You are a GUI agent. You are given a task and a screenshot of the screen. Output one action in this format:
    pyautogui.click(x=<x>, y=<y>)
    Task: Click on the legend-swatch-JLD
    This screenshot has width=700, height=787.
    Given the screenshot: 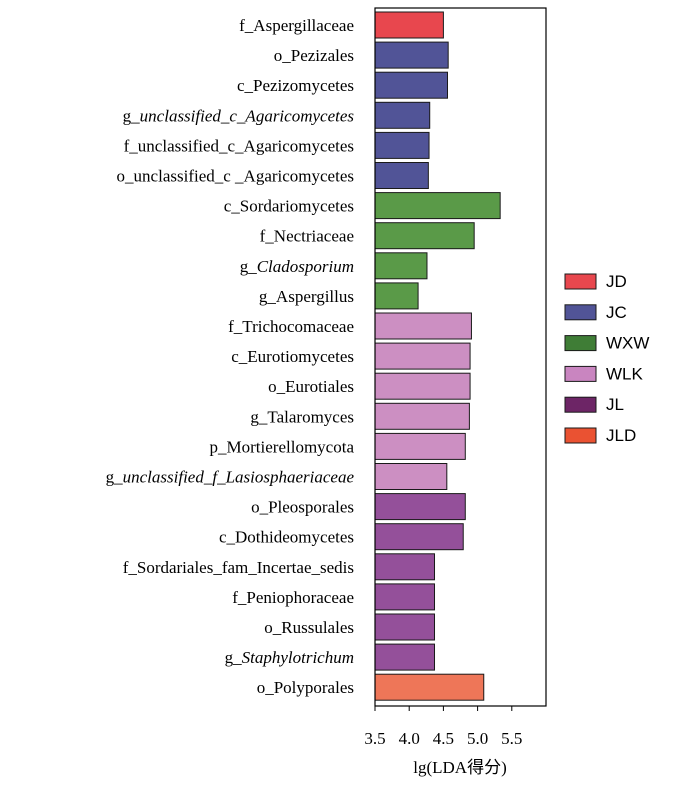 What is the action you would take?
    pyautogui.click(x=580, y=435)
    